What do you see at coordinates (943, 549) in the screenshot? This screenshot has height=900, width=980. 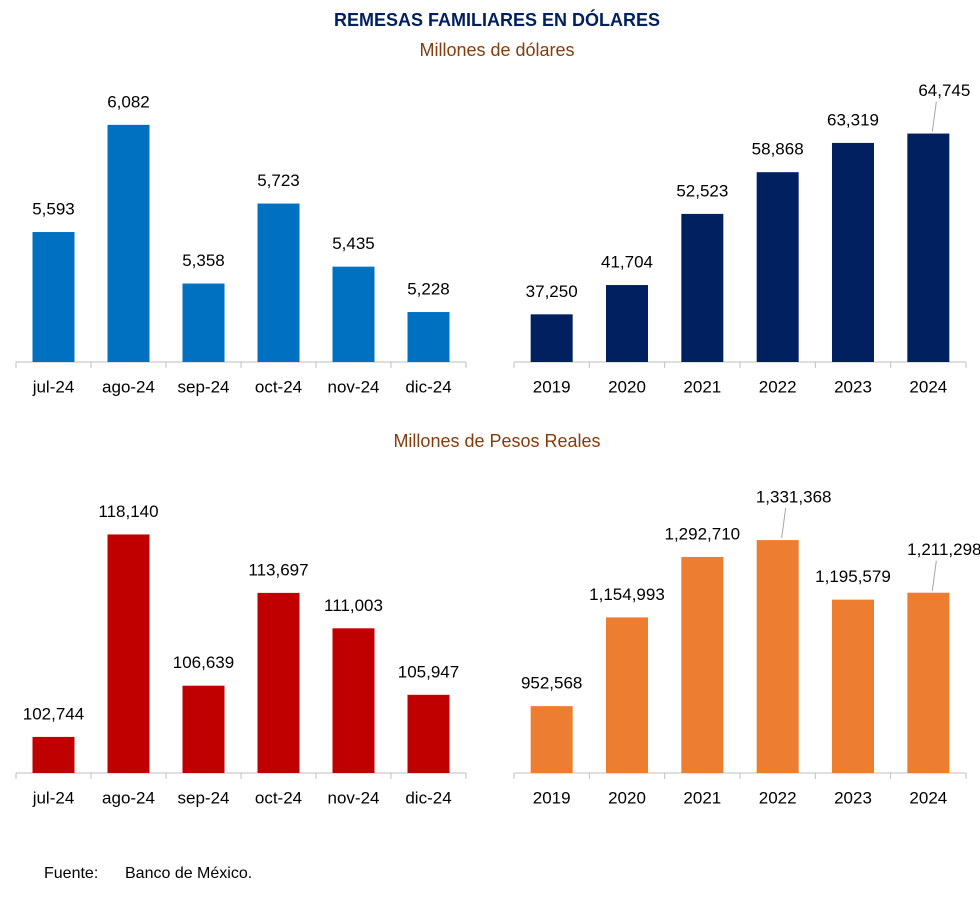 I see `data-label: 1,211,298` at bounding box center [943, 549].